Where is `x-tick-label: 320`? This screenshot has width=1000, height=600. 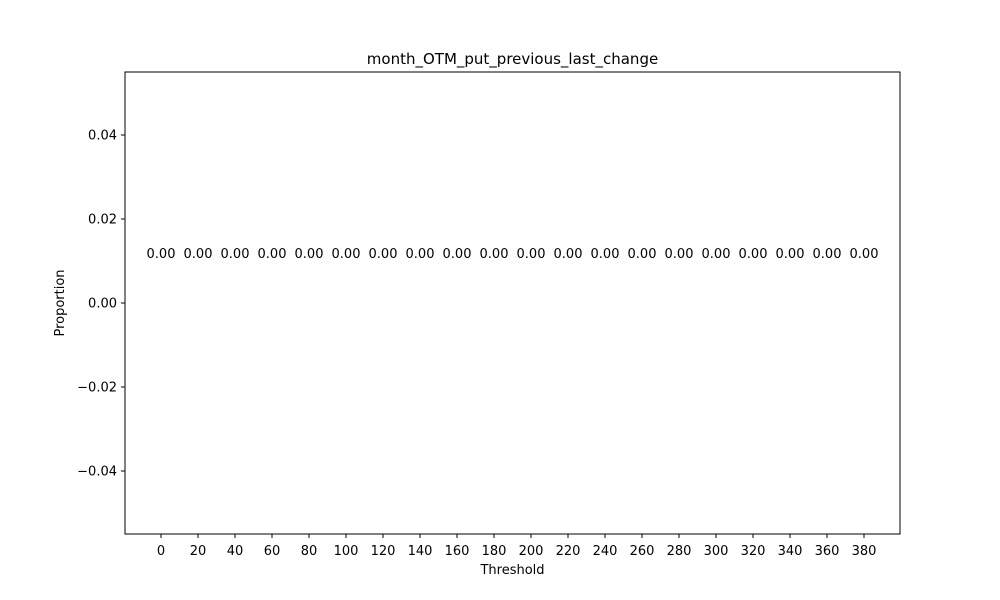
x-tick-label: 320 is located at coordinates (753, 551).